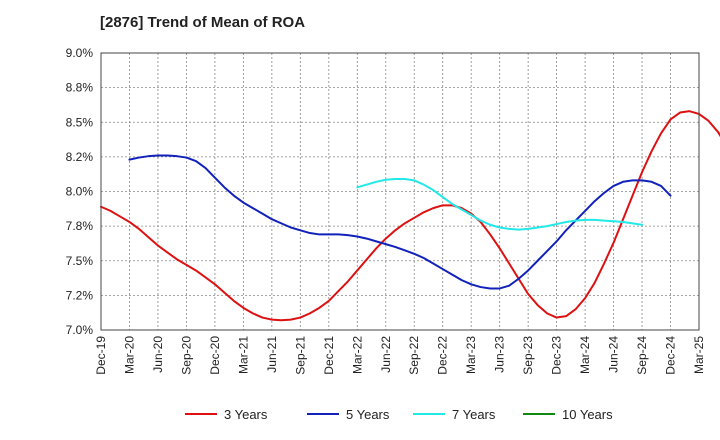  I want to click on x-tick-label: Sep-22, so click(414, 355).